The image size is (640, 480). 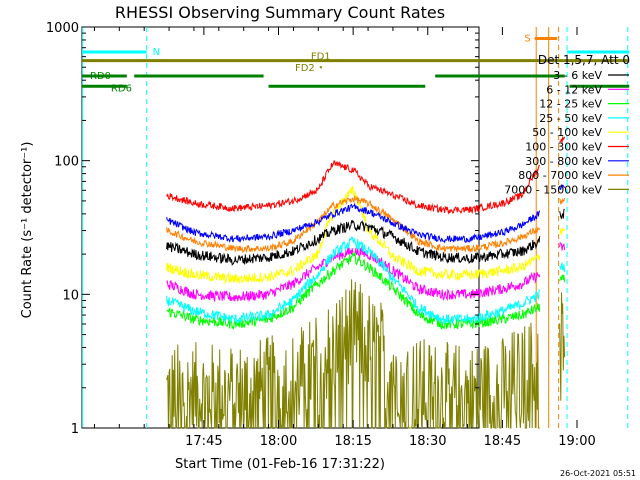 I want to click on legend-label-6: 300 - 800 keV, so click(x=563, y=161).